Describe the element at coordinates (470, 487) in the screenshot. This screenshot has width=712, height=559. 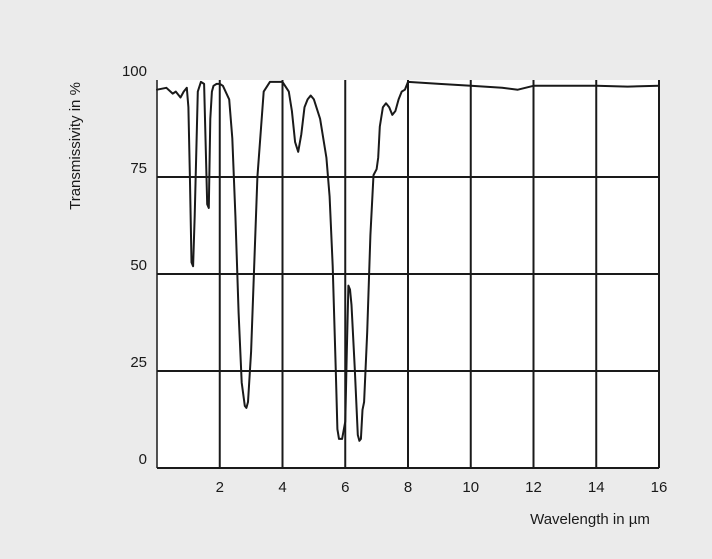
I see `x-tick-label: 10` at that location.